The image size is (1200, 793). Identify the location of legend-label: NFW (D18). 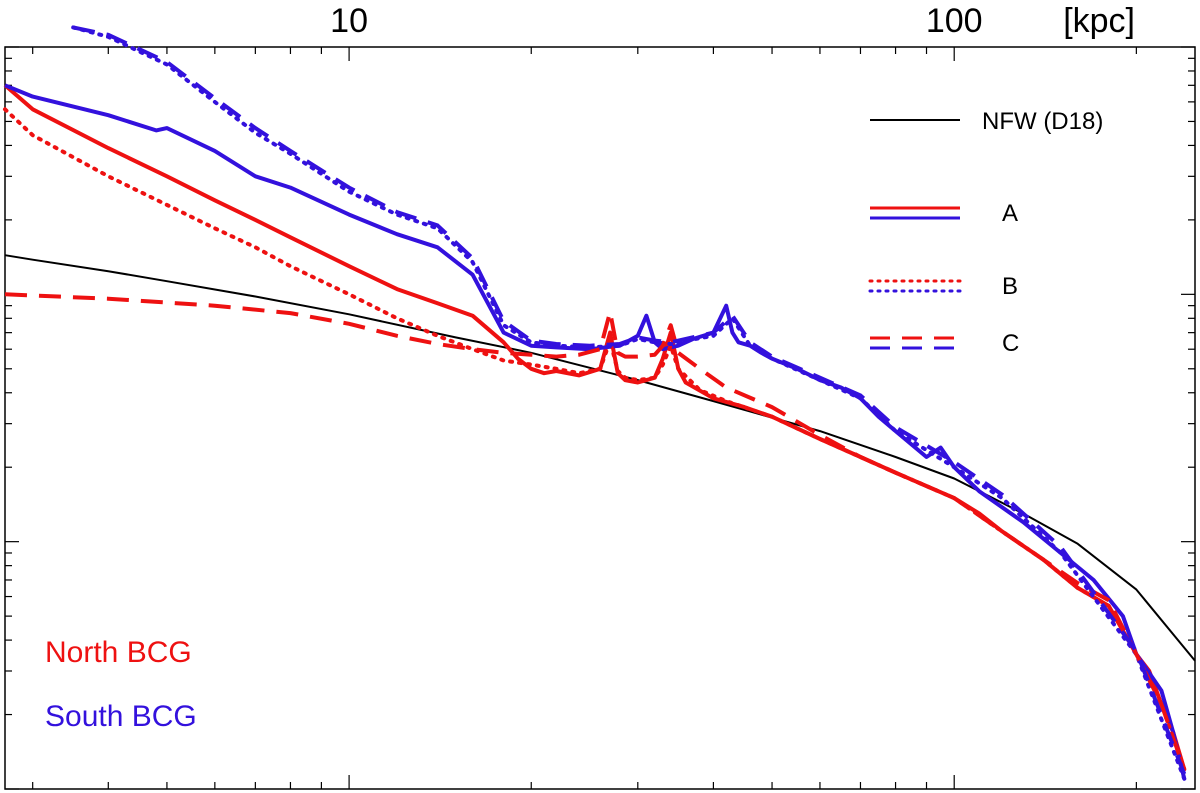
(1042, 121).